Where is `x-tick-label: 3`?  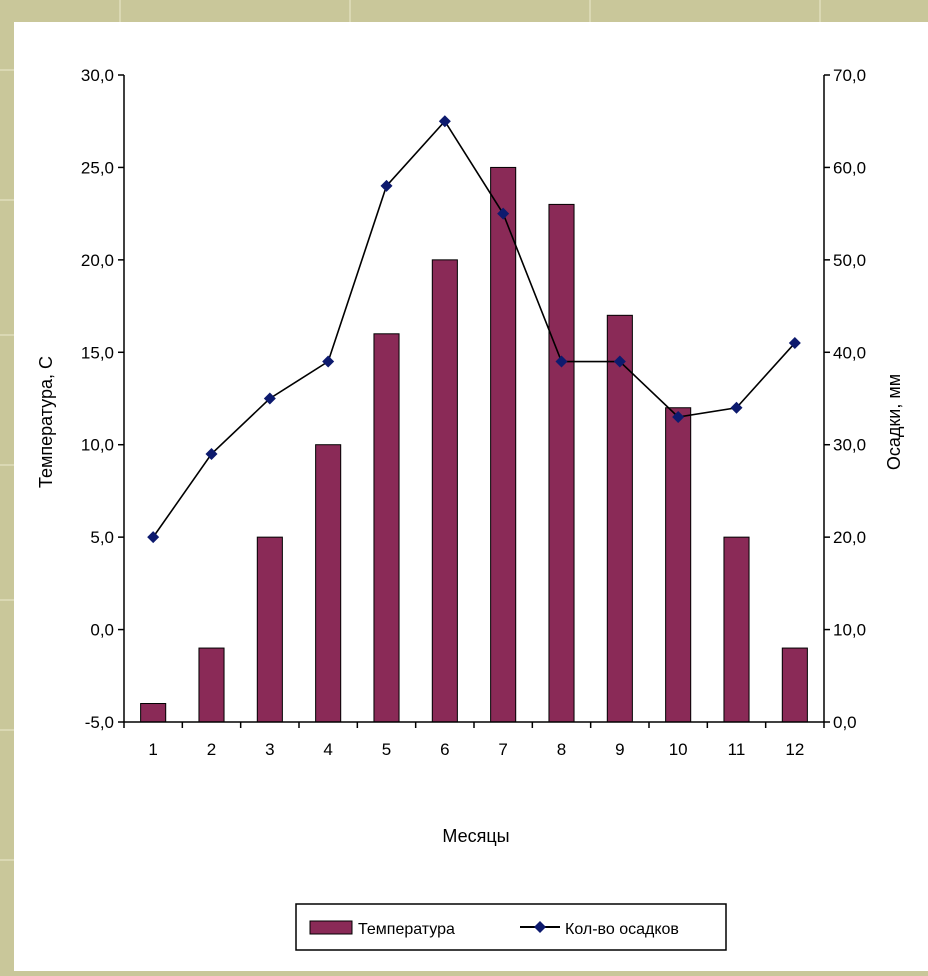
x-tick-label: 3 is located at coordinates (269, 749).